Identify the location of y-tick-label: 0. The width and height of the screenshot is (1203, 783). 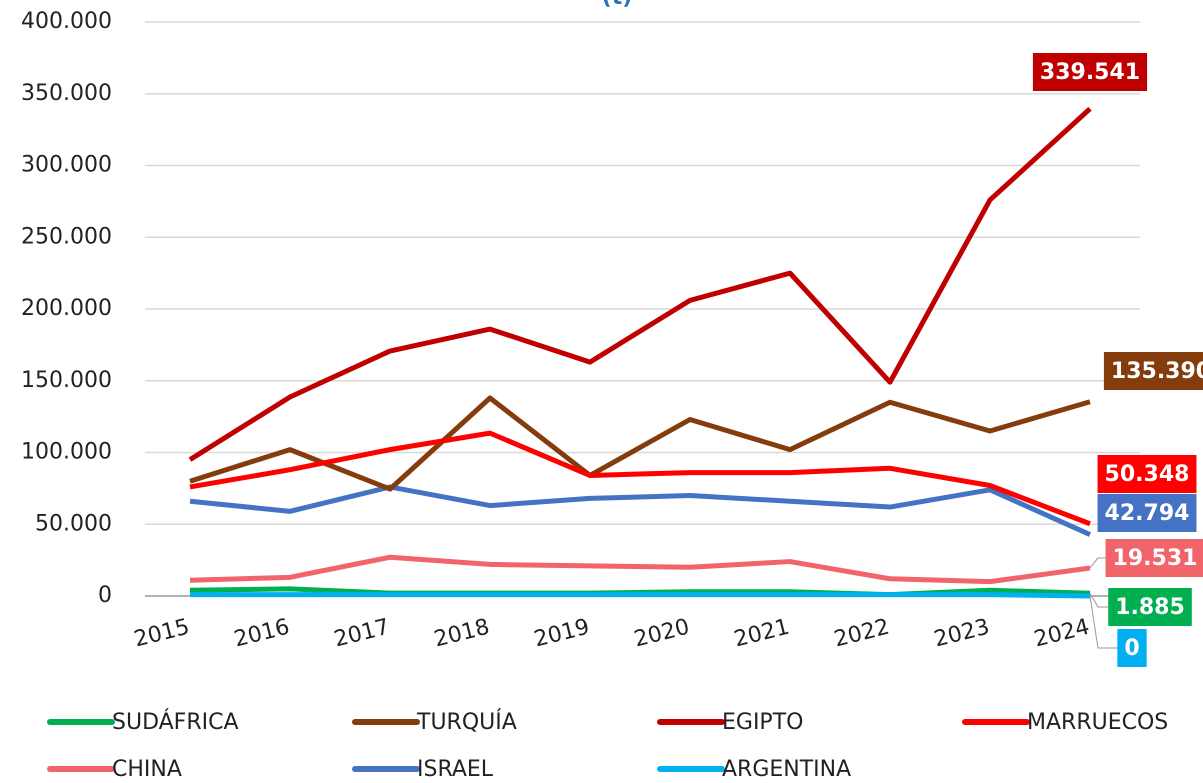
(105, 595).